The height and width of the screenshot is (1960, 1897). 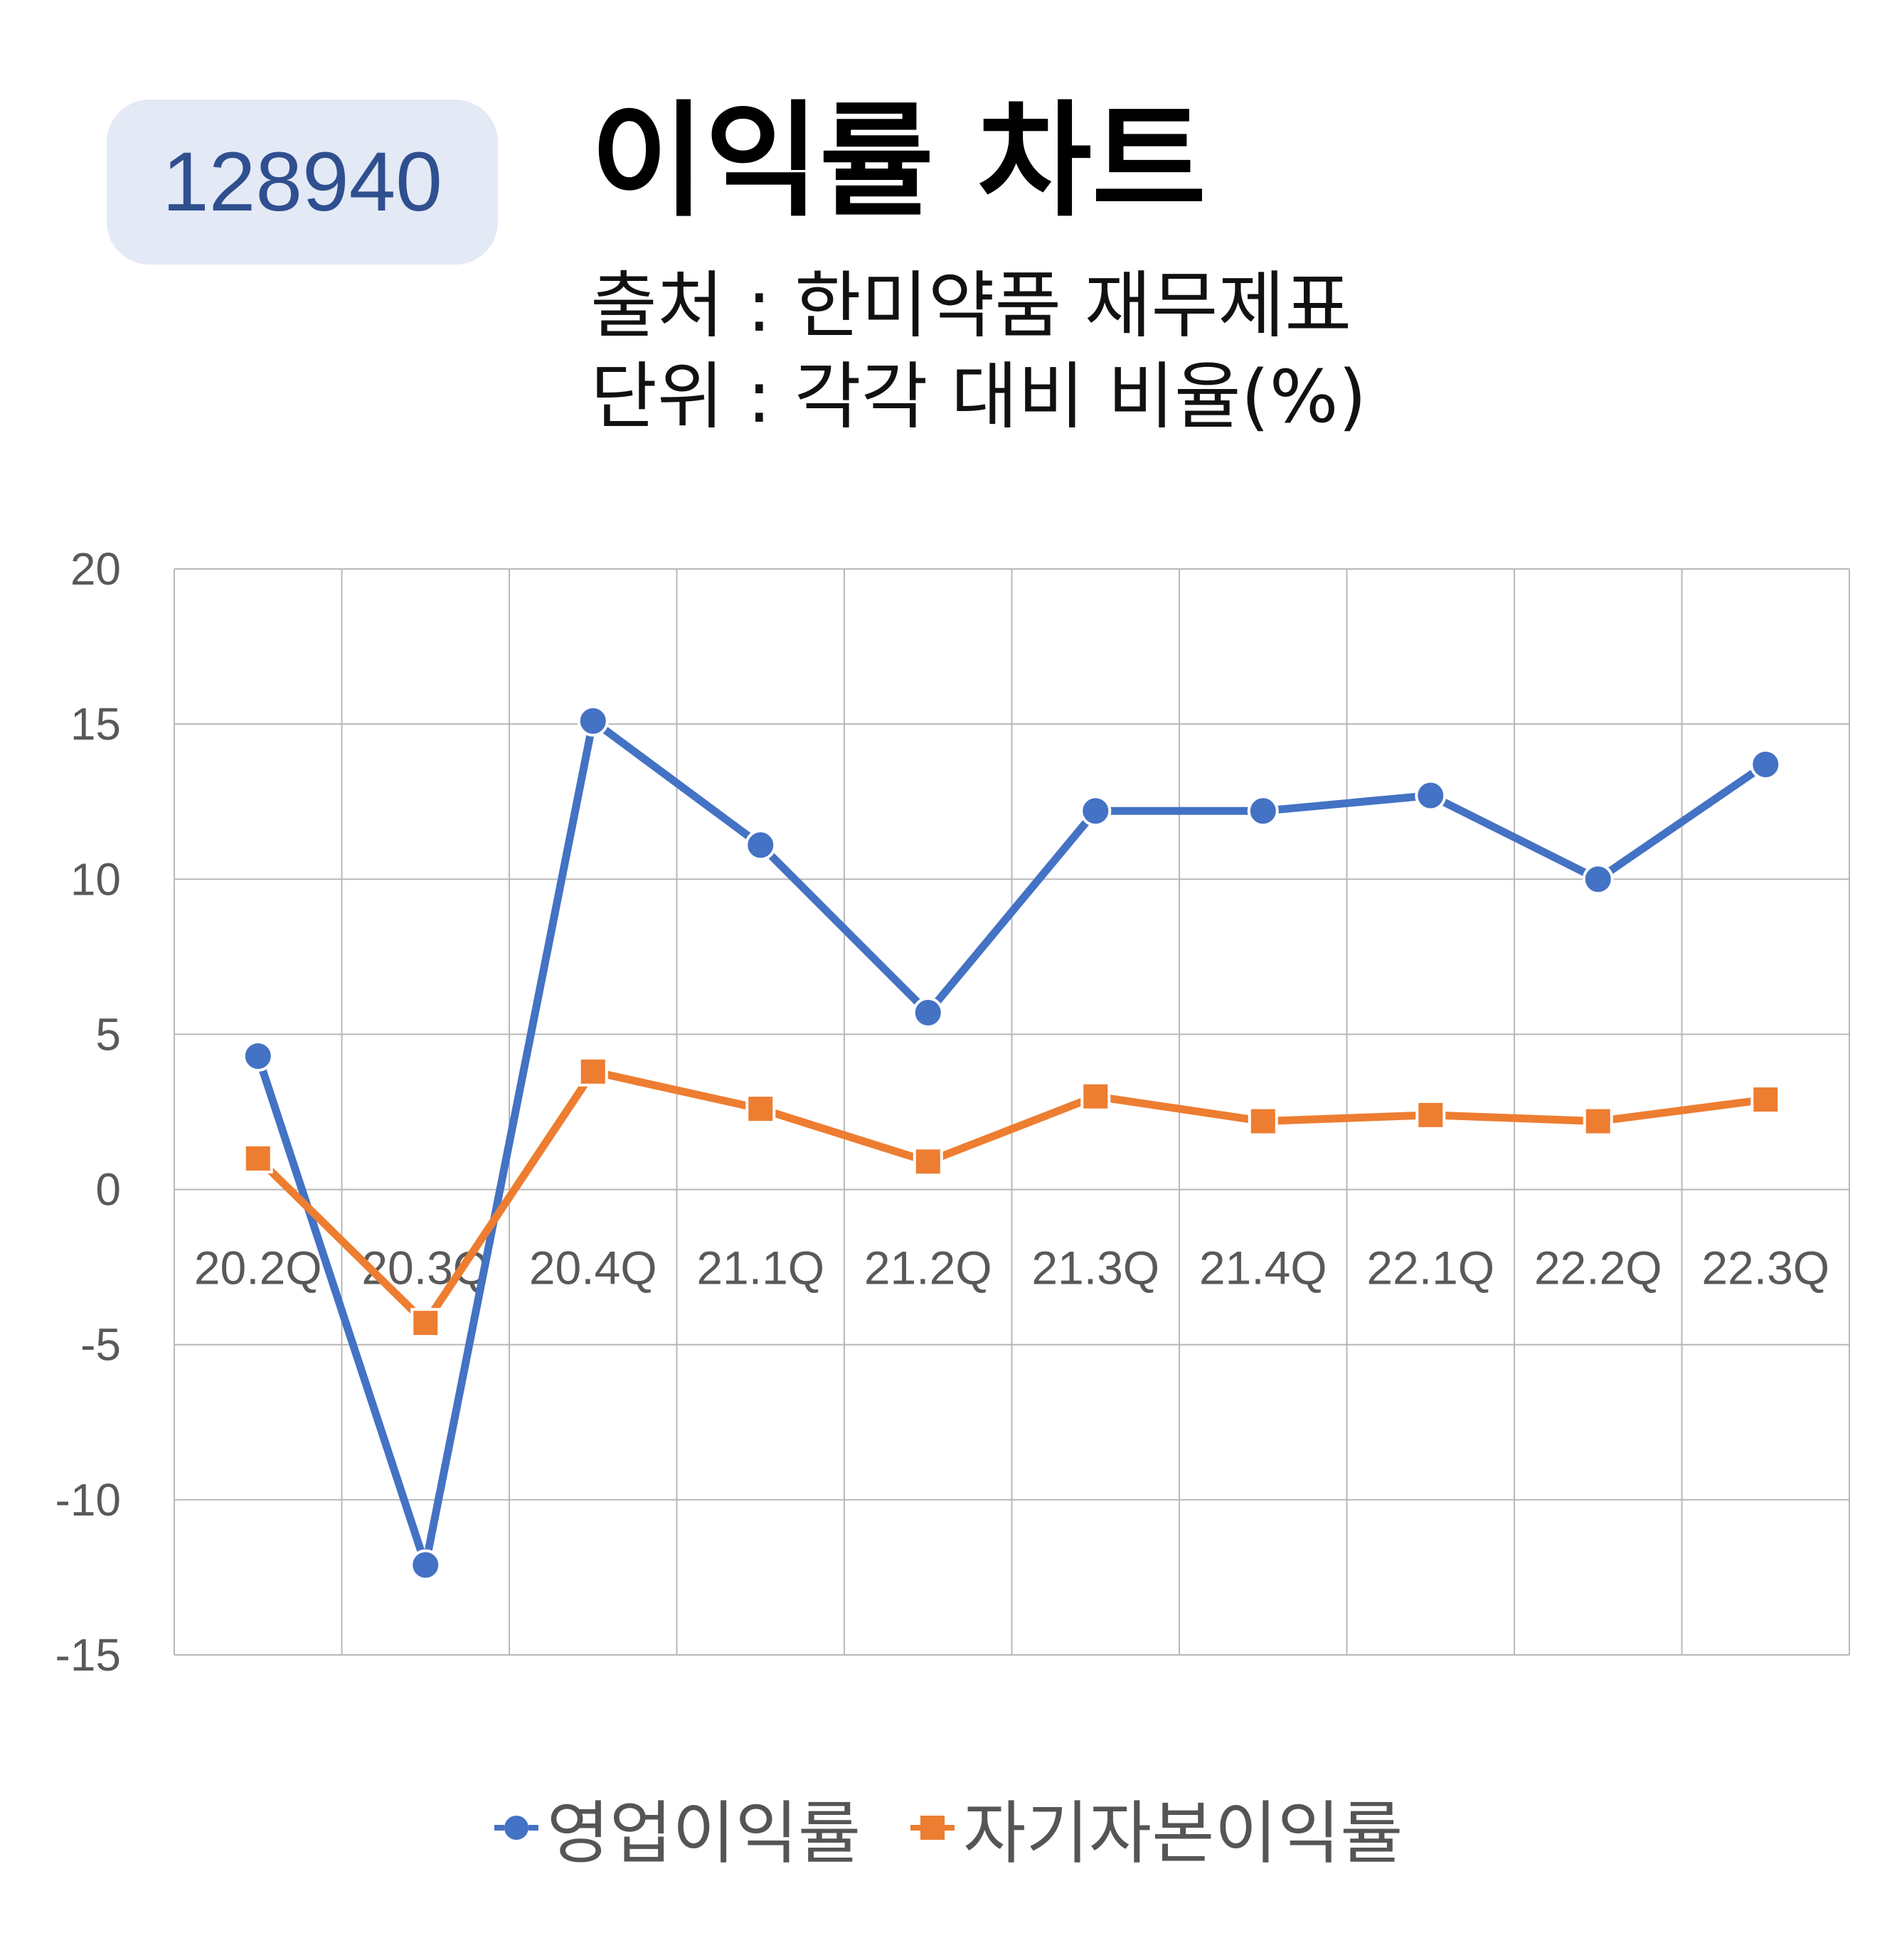 I want to click on x-tick-label: 21.4Q, so click(x=1263, y=1268).